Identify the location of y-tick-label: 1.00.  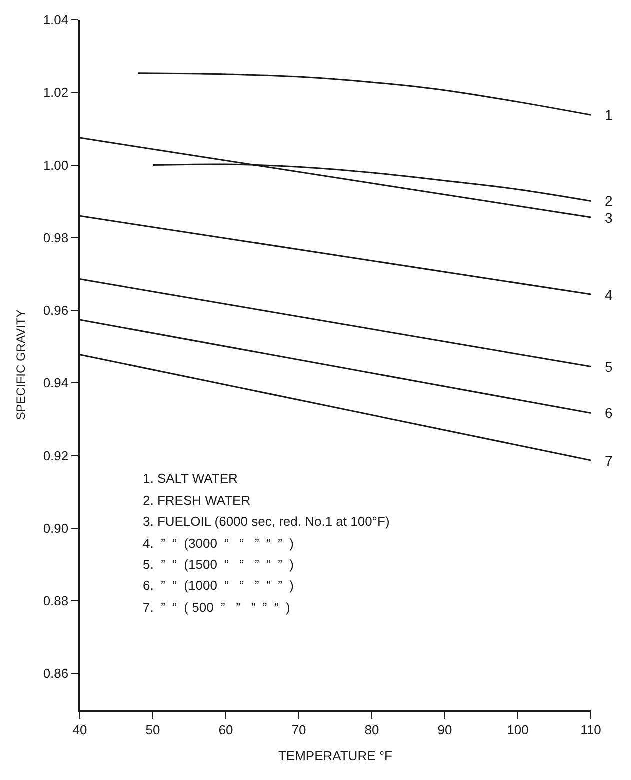
(56, 165).